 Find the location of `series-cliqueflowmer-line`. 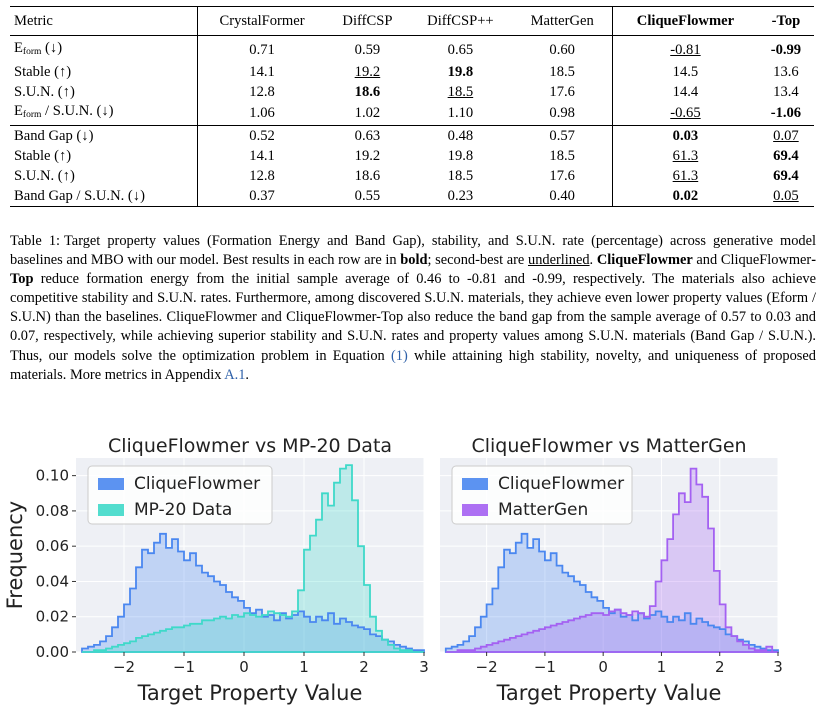

series-cliqueflowmer-line is located at coordinates (253, 592).